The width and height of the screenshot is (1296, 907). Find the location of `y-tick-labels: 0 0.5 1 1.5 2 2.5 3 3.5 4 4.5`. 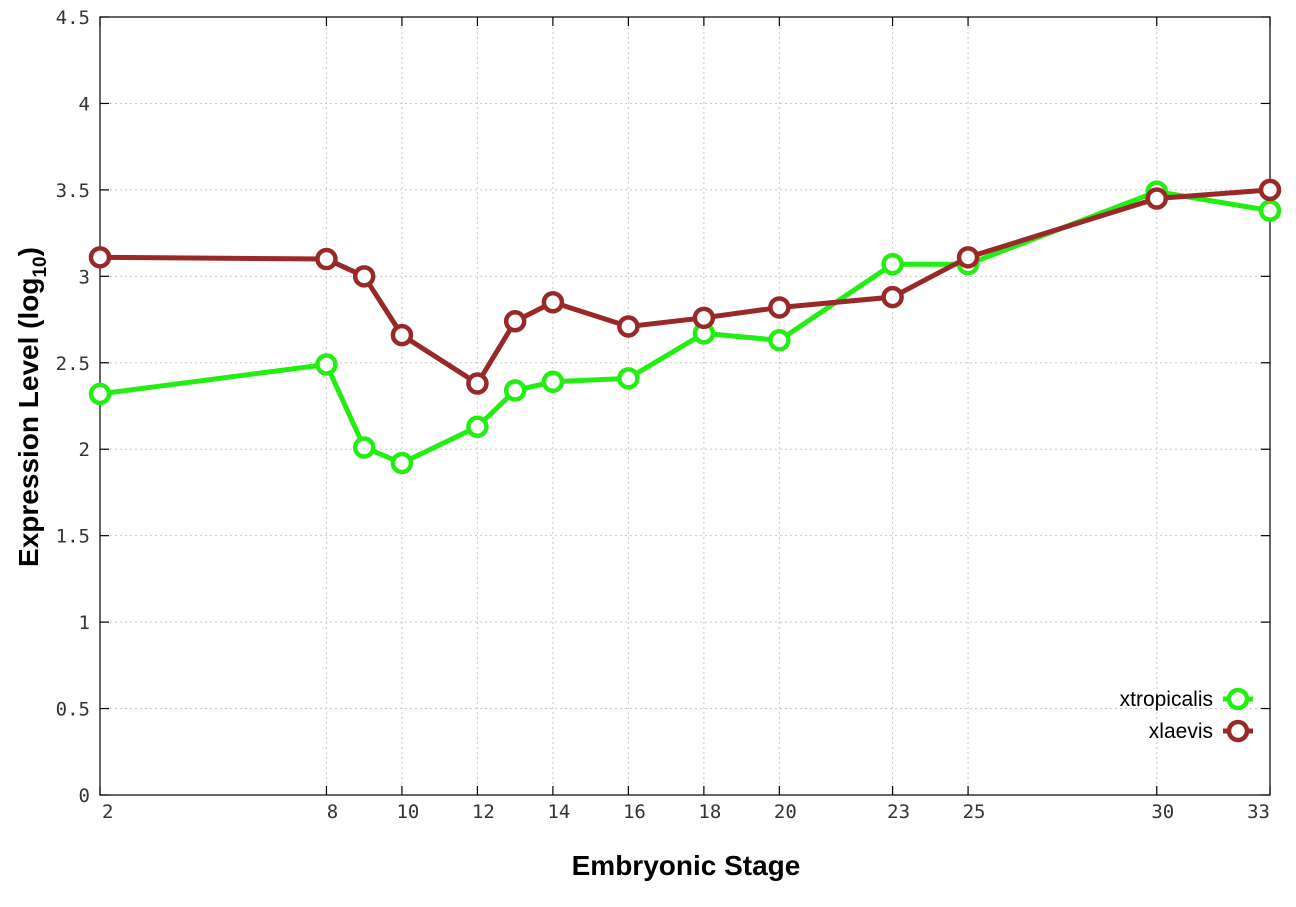

y-tick-labels: 0 0.5 1 1.5 2 2.5 3 3.5 4 4.5 is located at coordinates (73, 407).